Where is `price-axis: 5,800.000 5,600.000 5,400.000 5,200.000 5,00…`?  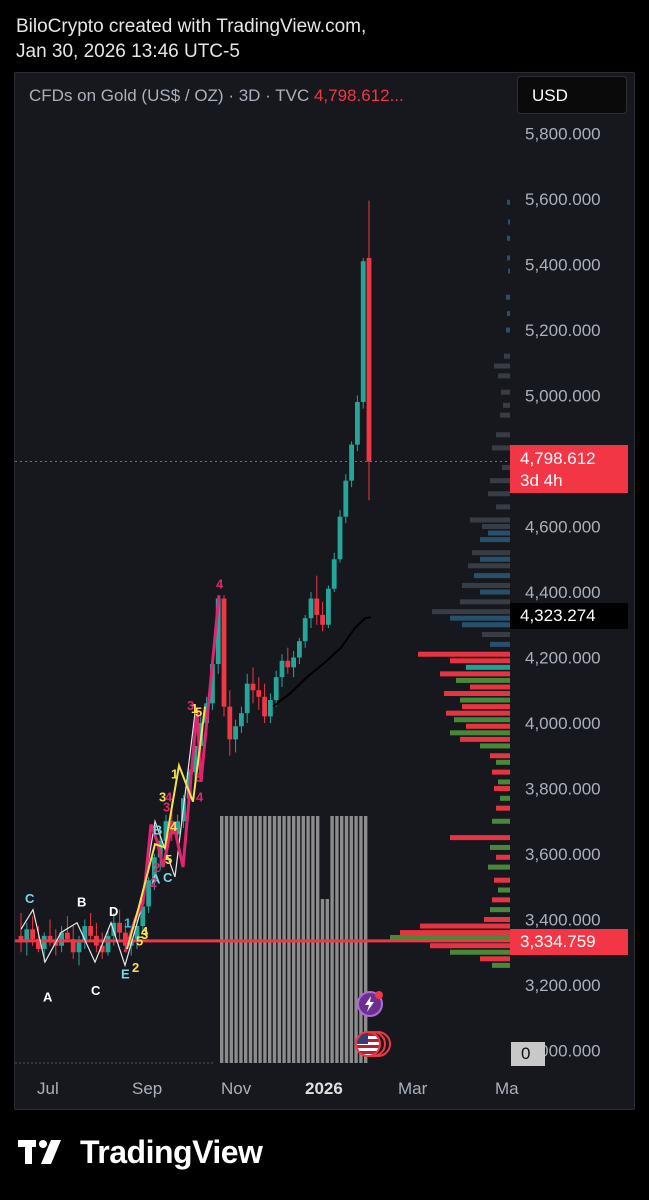 price-axis: 5,800.000 5,600.000 5,400.000 5,200.000 5,00… is located at coordinates (563, 593).